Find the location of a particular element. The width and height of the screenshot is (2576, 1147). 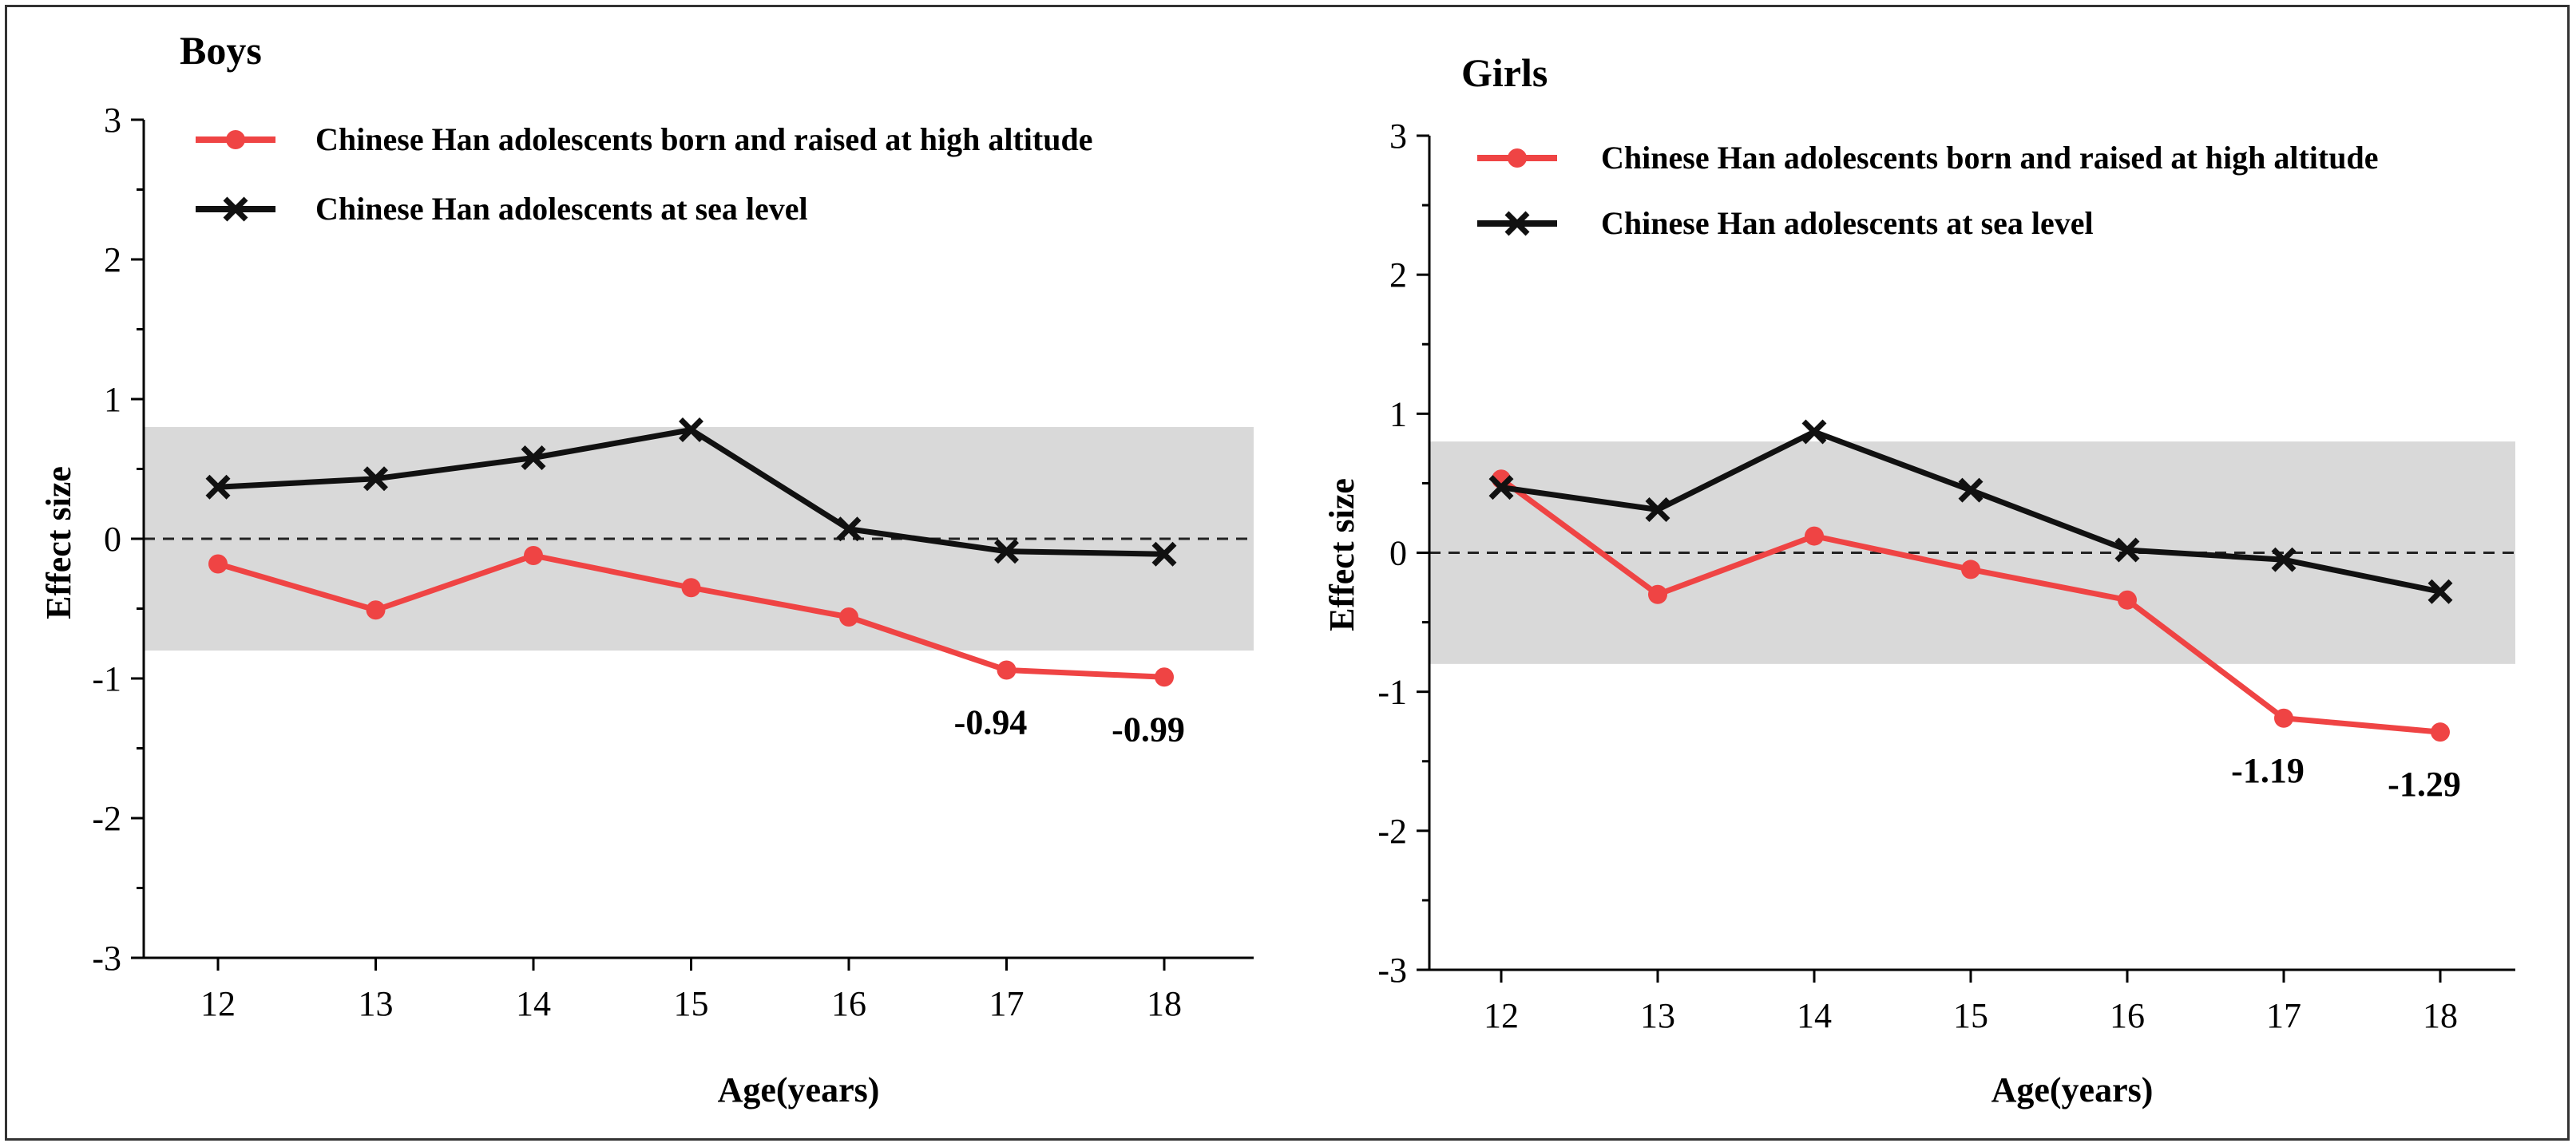

panel-title: Boys is located at coordinates (221, 50).